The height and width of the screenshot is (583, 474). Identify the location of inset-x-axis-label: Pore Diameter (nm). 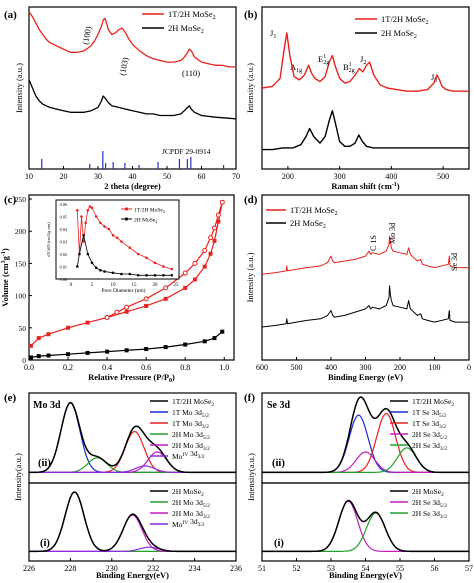
(124, 290).